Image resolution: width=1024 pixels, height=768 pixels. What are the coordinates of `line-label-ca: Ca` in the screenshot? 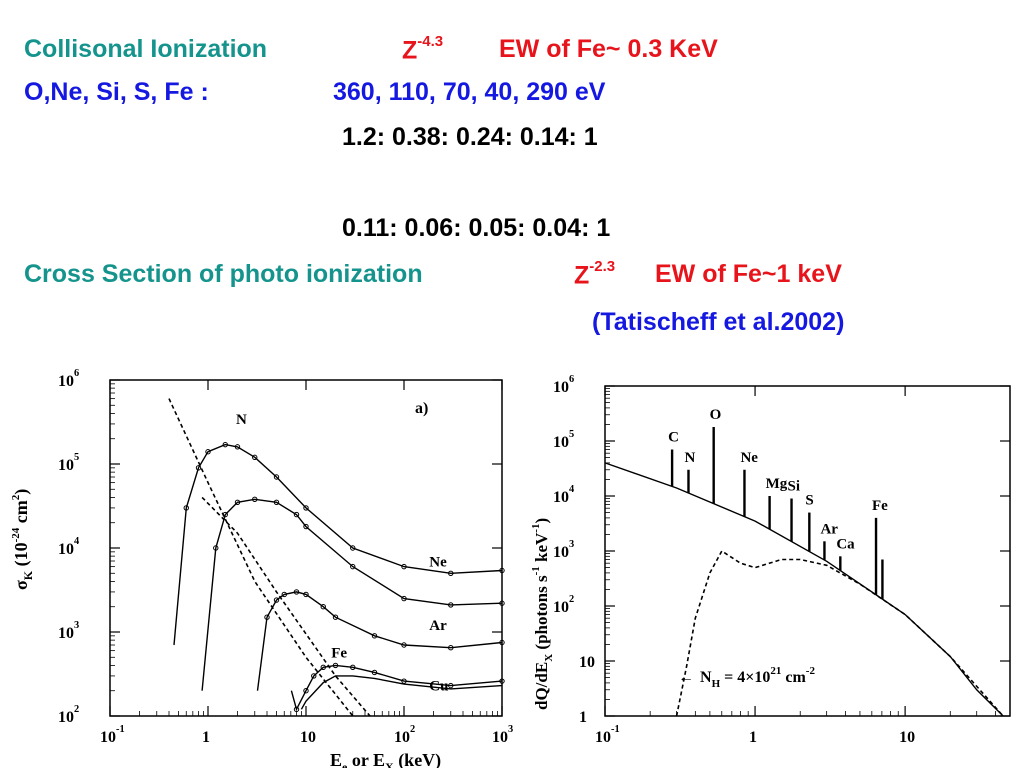 It's located at (845, 544).